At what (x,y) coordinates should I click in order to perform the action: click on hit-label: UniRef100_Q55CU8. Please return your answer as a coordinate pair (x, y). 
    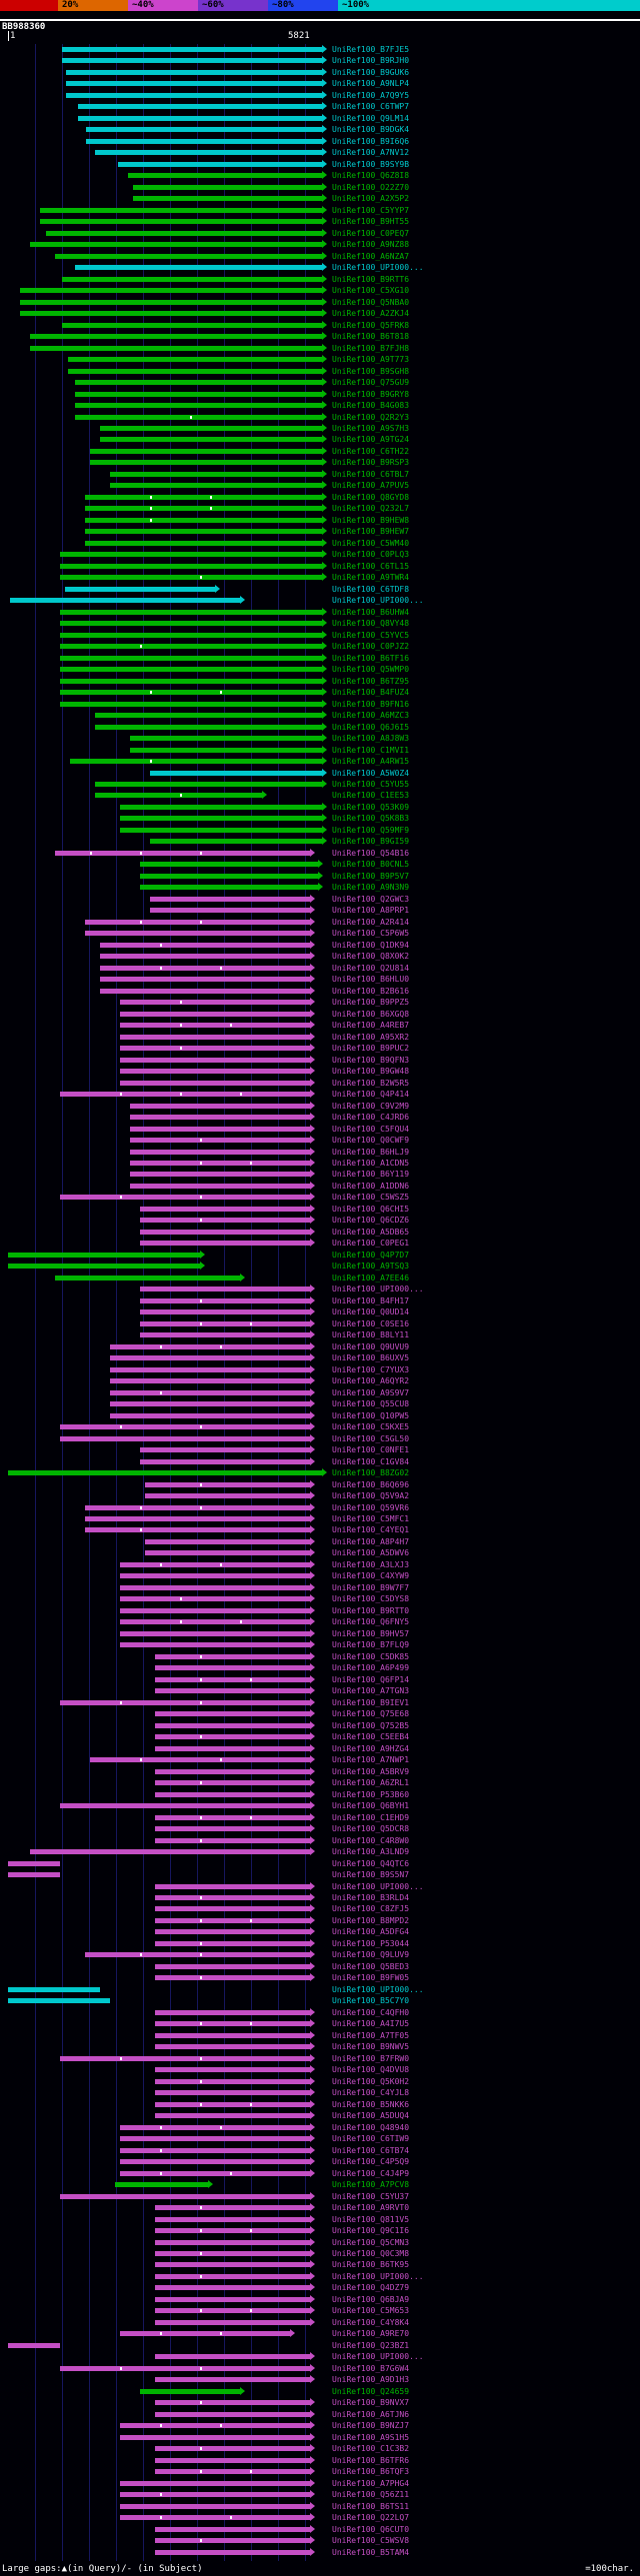
    Looking at the image, I should click on (371, 1404).